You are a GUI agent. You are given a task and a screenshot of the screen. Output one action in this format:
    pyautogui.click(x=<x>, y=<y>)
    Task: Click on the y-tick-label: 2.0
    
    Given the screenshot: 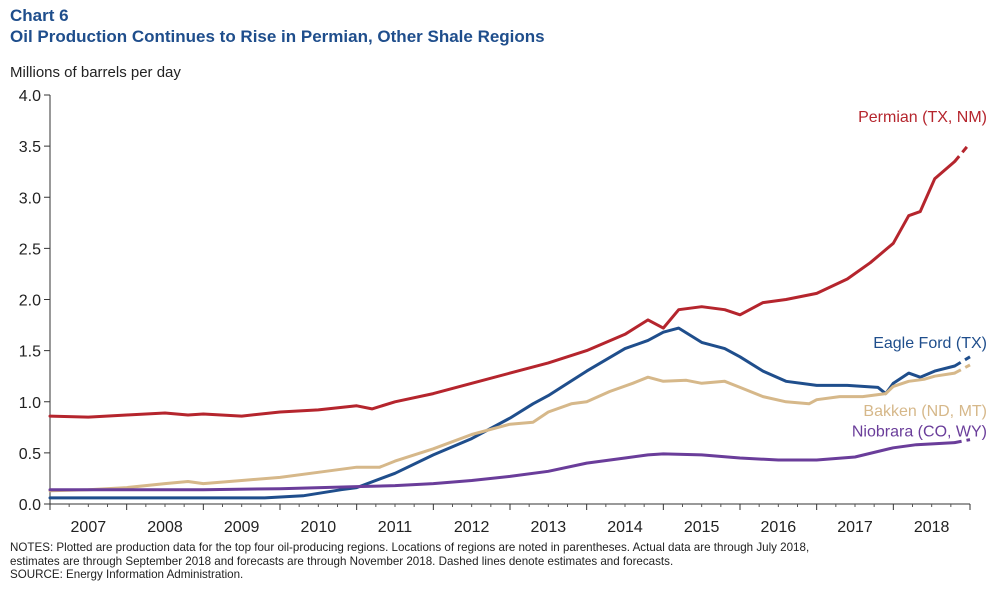 What is the action you would take?
    pyautogui.click(x=30, y=301)
    